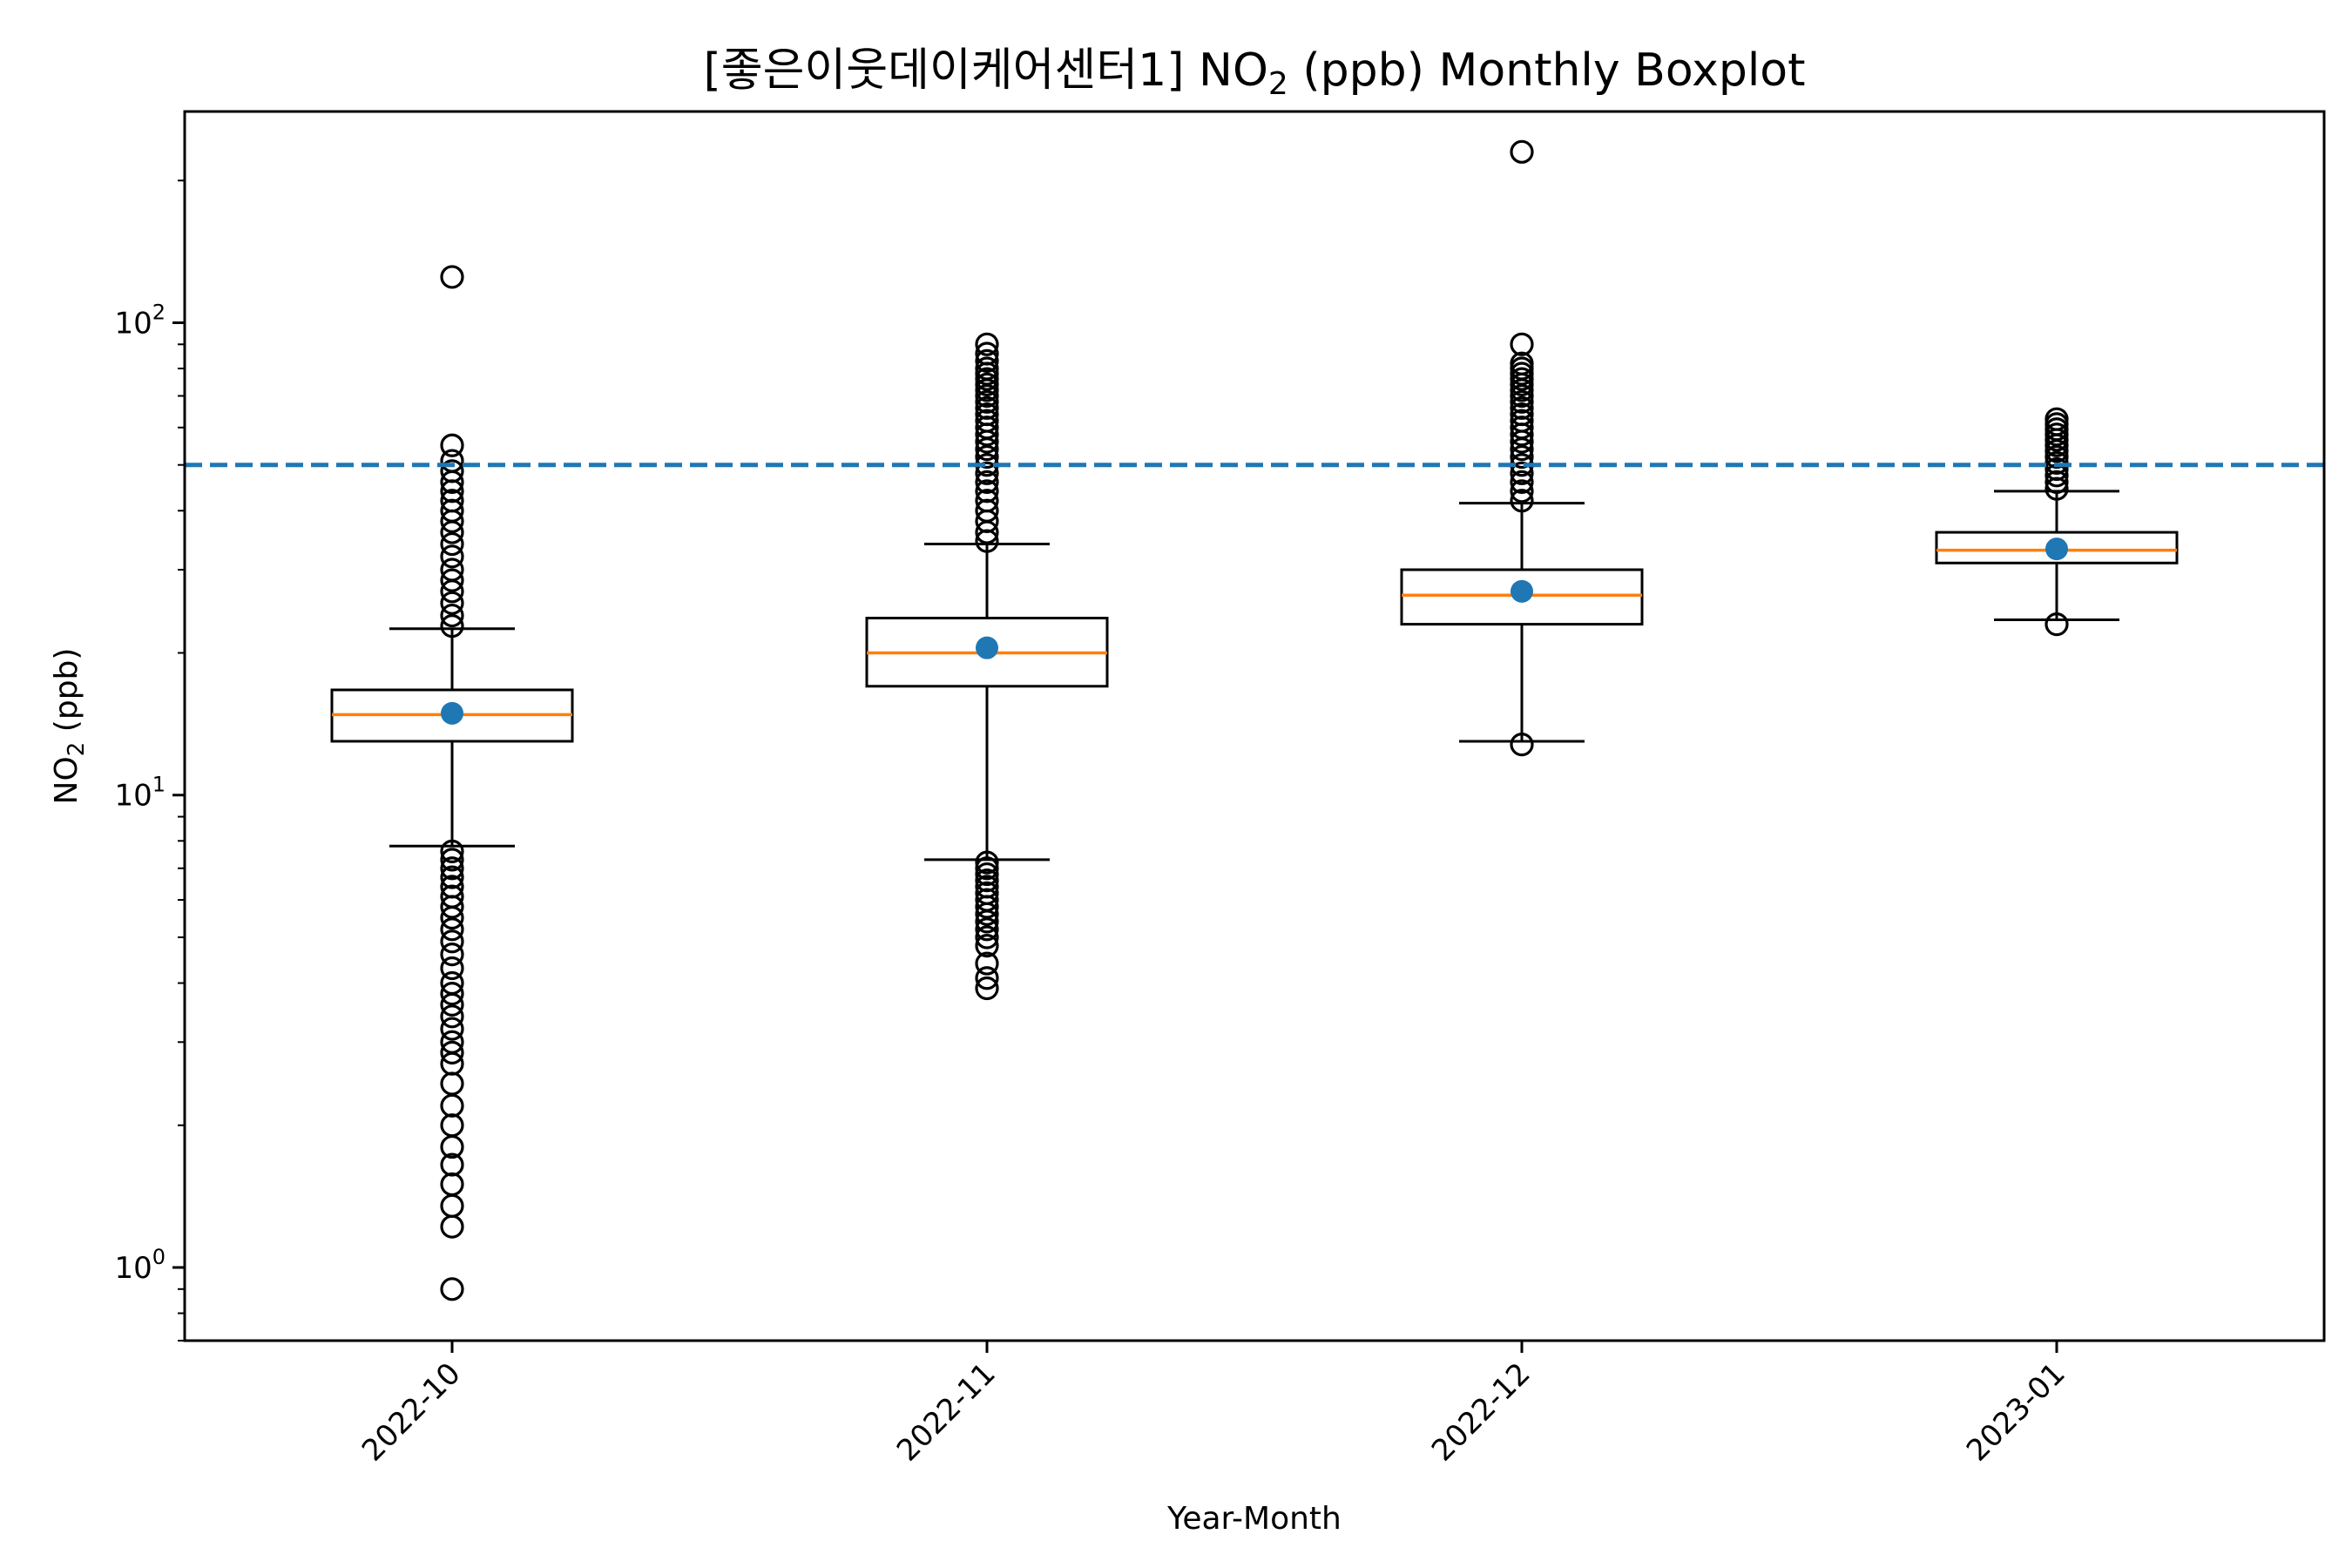 The width and height of the screenshot is (2352, 1568). I want to click on y-axis-label: NO2 (ppb), so click(69, 726).